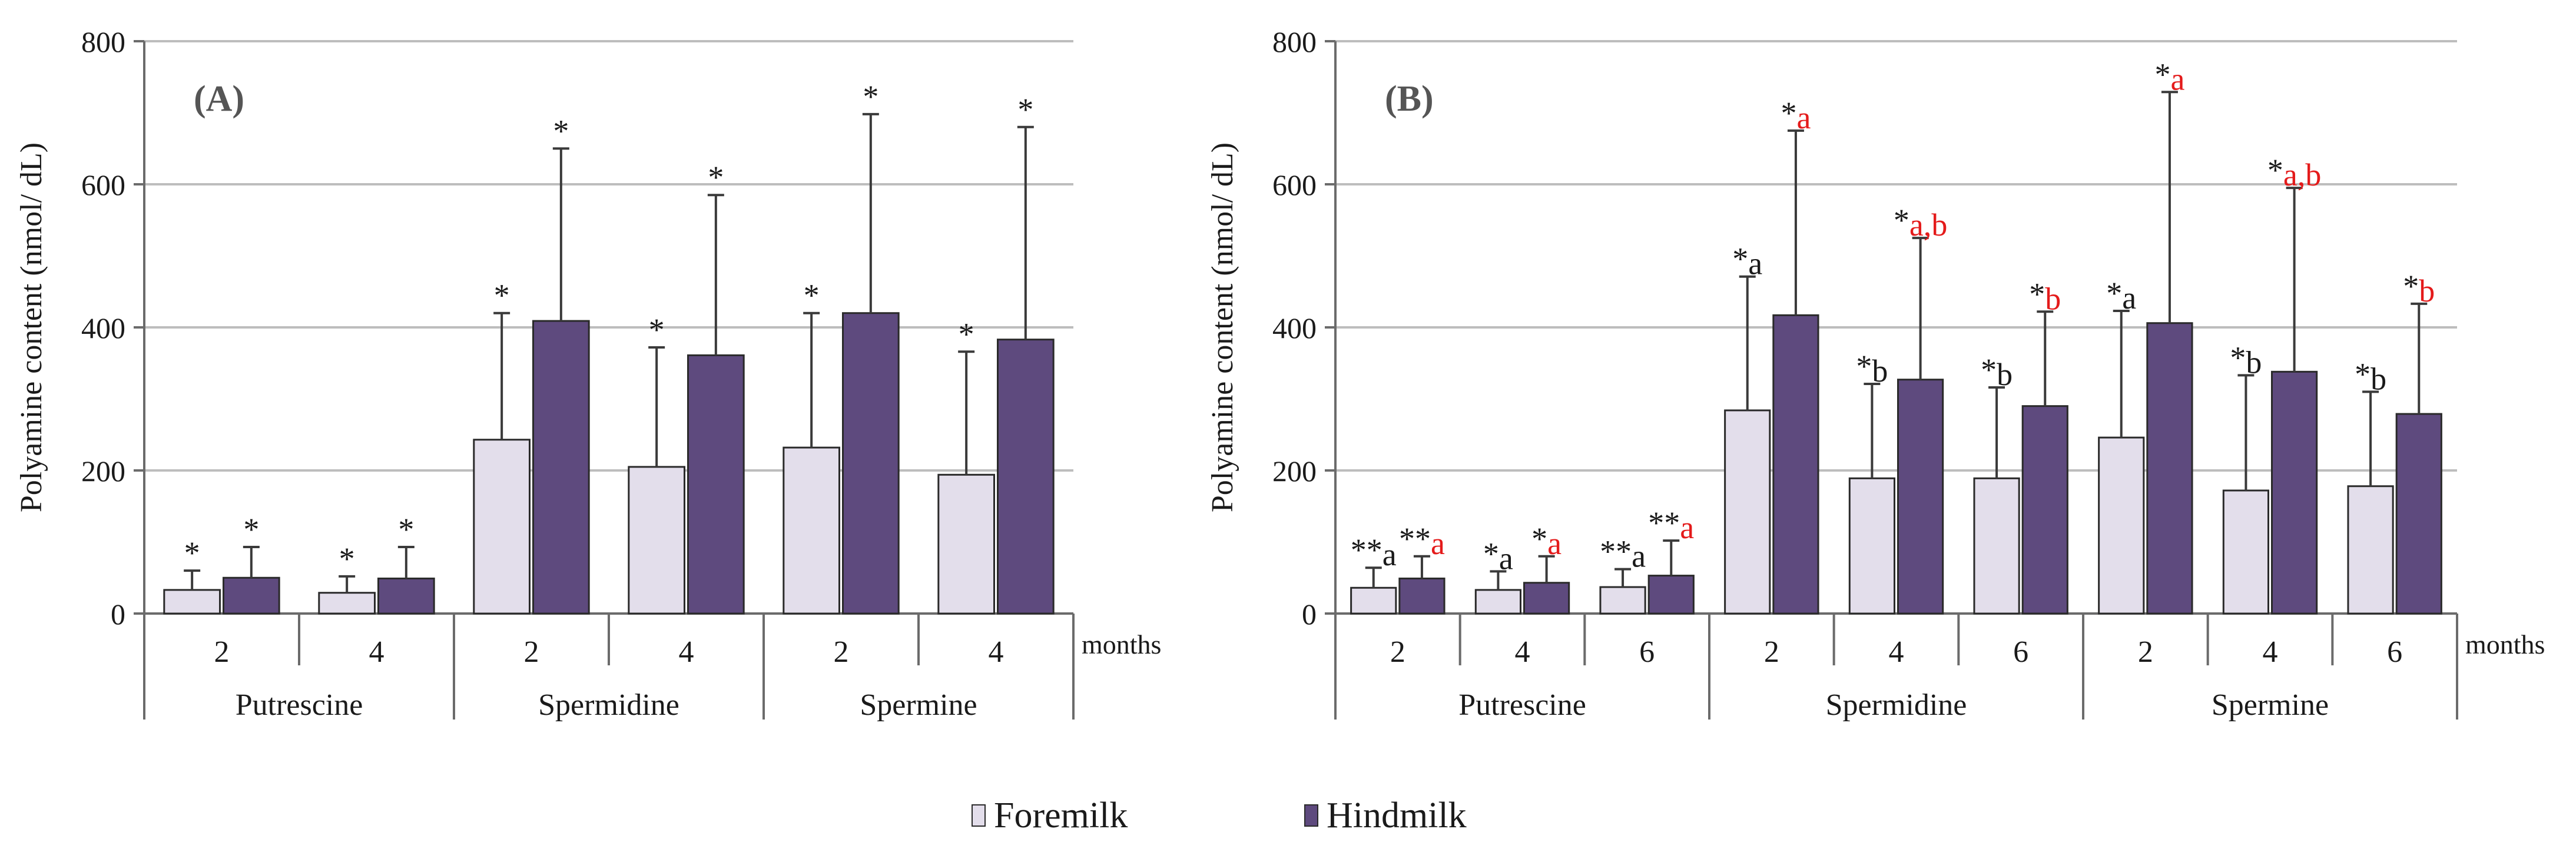  I want to click on panel-b-y-tick-label-0: 0, so click(1309, 614).